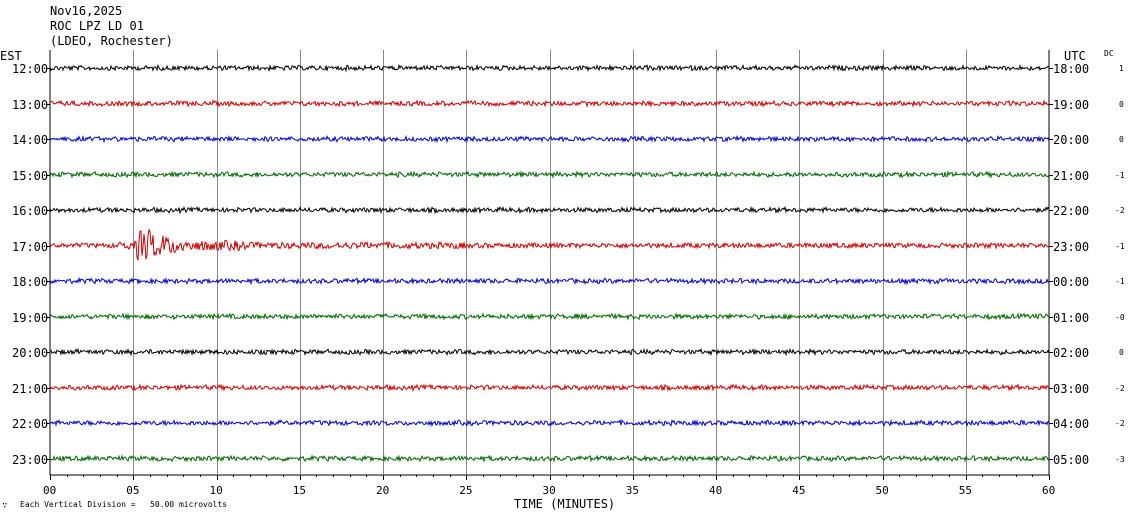 Image resolution: width=1130 pixels, height=519 pixels. What do you see at coordinates (5, 506) in the screenshot?
I see `station-mark-icon: ∵` at bounding box center [5, 506].